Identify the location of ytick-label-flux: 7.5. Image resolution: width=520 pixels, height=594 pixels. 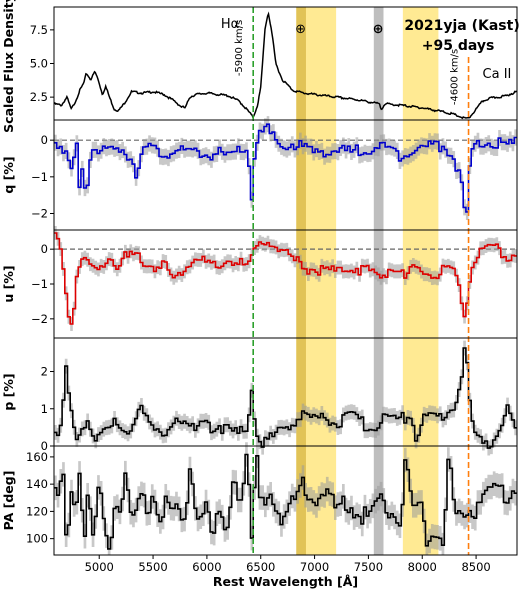
(39, 30).